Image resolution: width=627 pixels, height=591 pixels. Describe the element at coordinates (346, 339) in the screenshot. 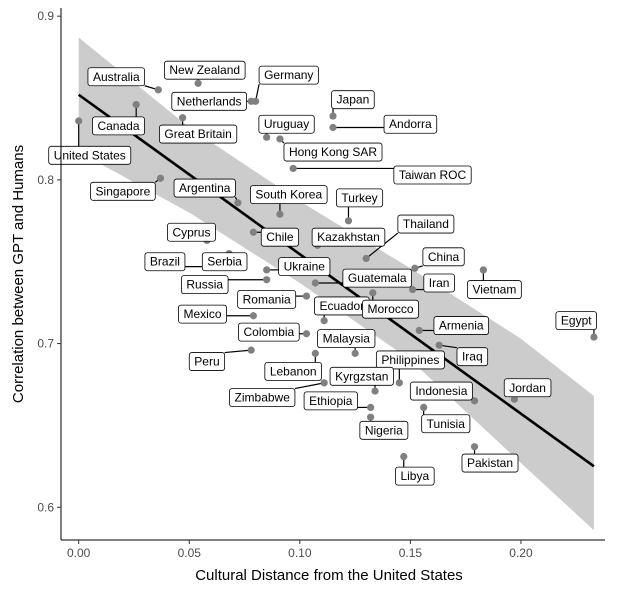

I see `point-label: Malaysia` at that location.